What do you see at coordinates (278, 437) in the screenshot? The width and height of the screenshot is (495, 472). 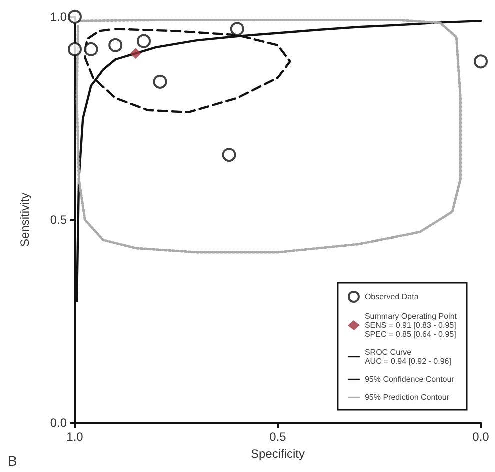 I see `x-tick-label: 0.5` at bounding box center [278, 437].